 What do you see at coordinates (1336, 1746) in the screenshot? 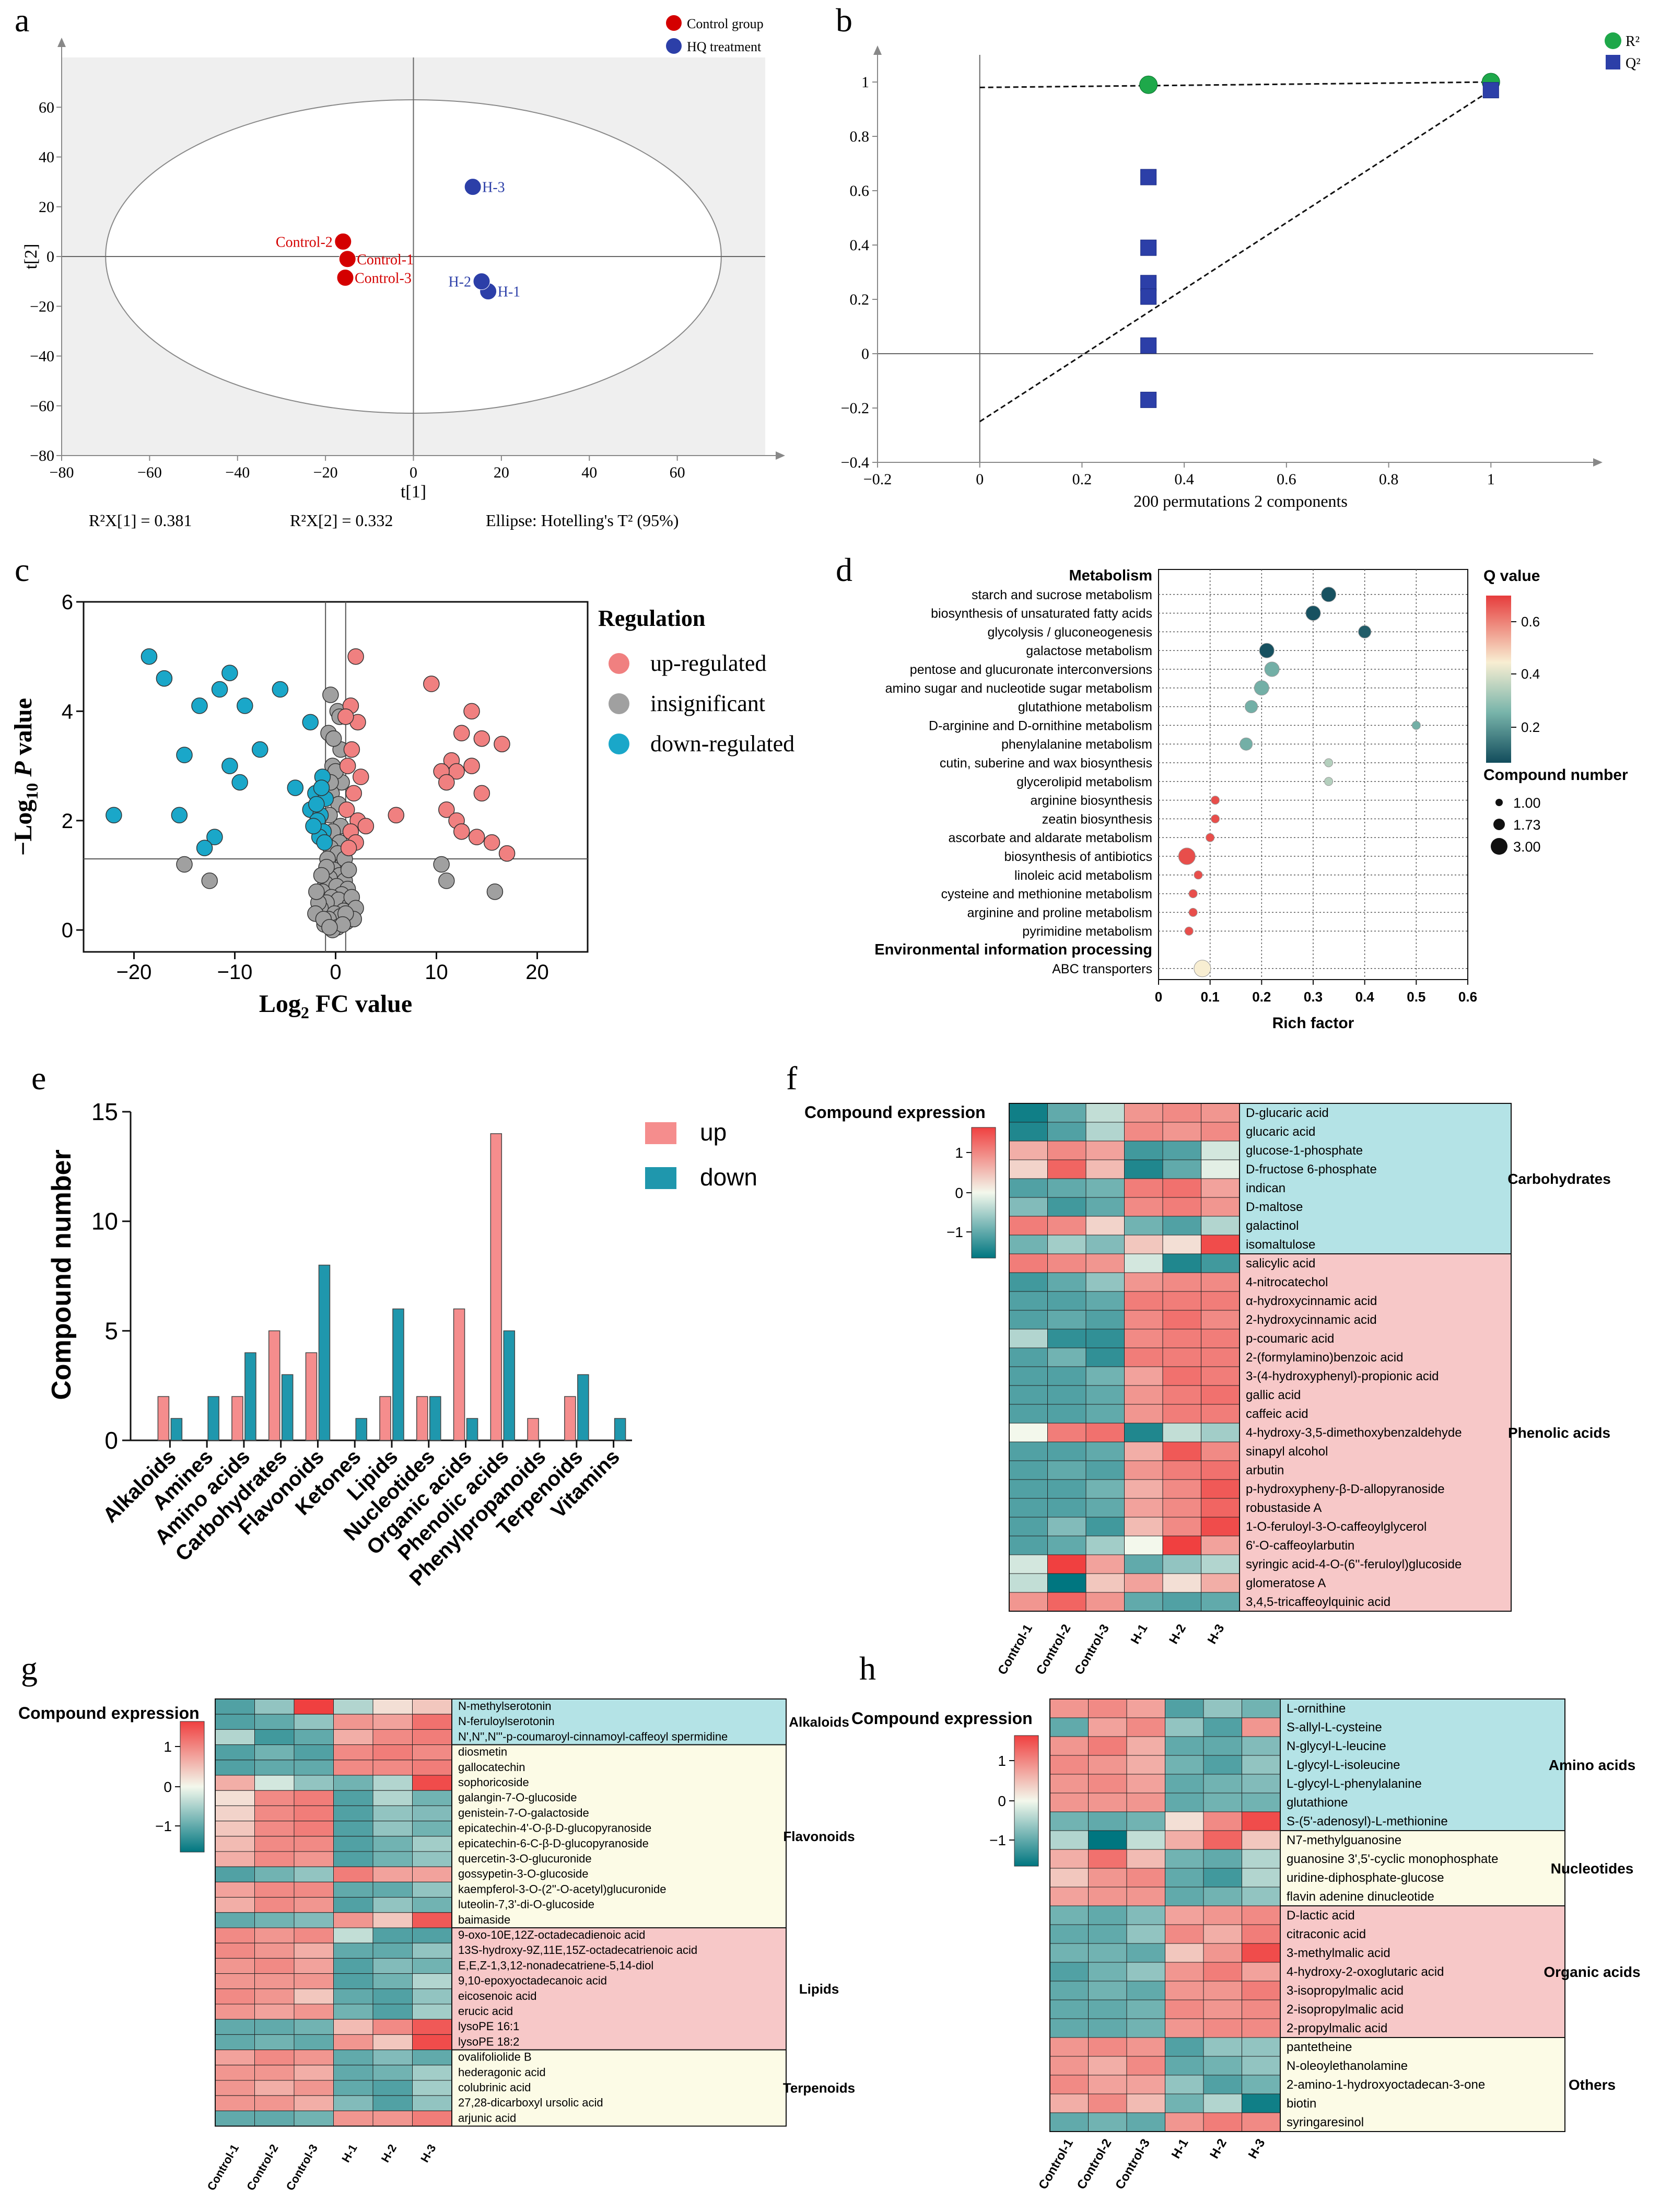
I see `row-label: N-glycyl-L-leucine` at bounding box center [1336, 1746].